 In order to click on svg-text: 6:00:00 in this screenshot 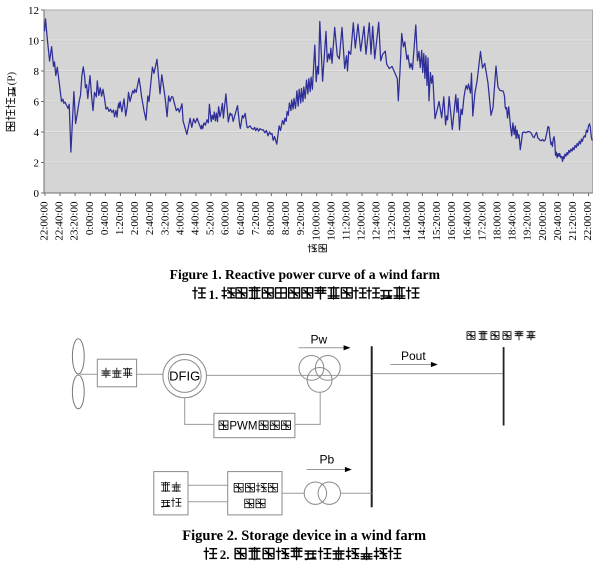, I will do `click(226, 218)`.